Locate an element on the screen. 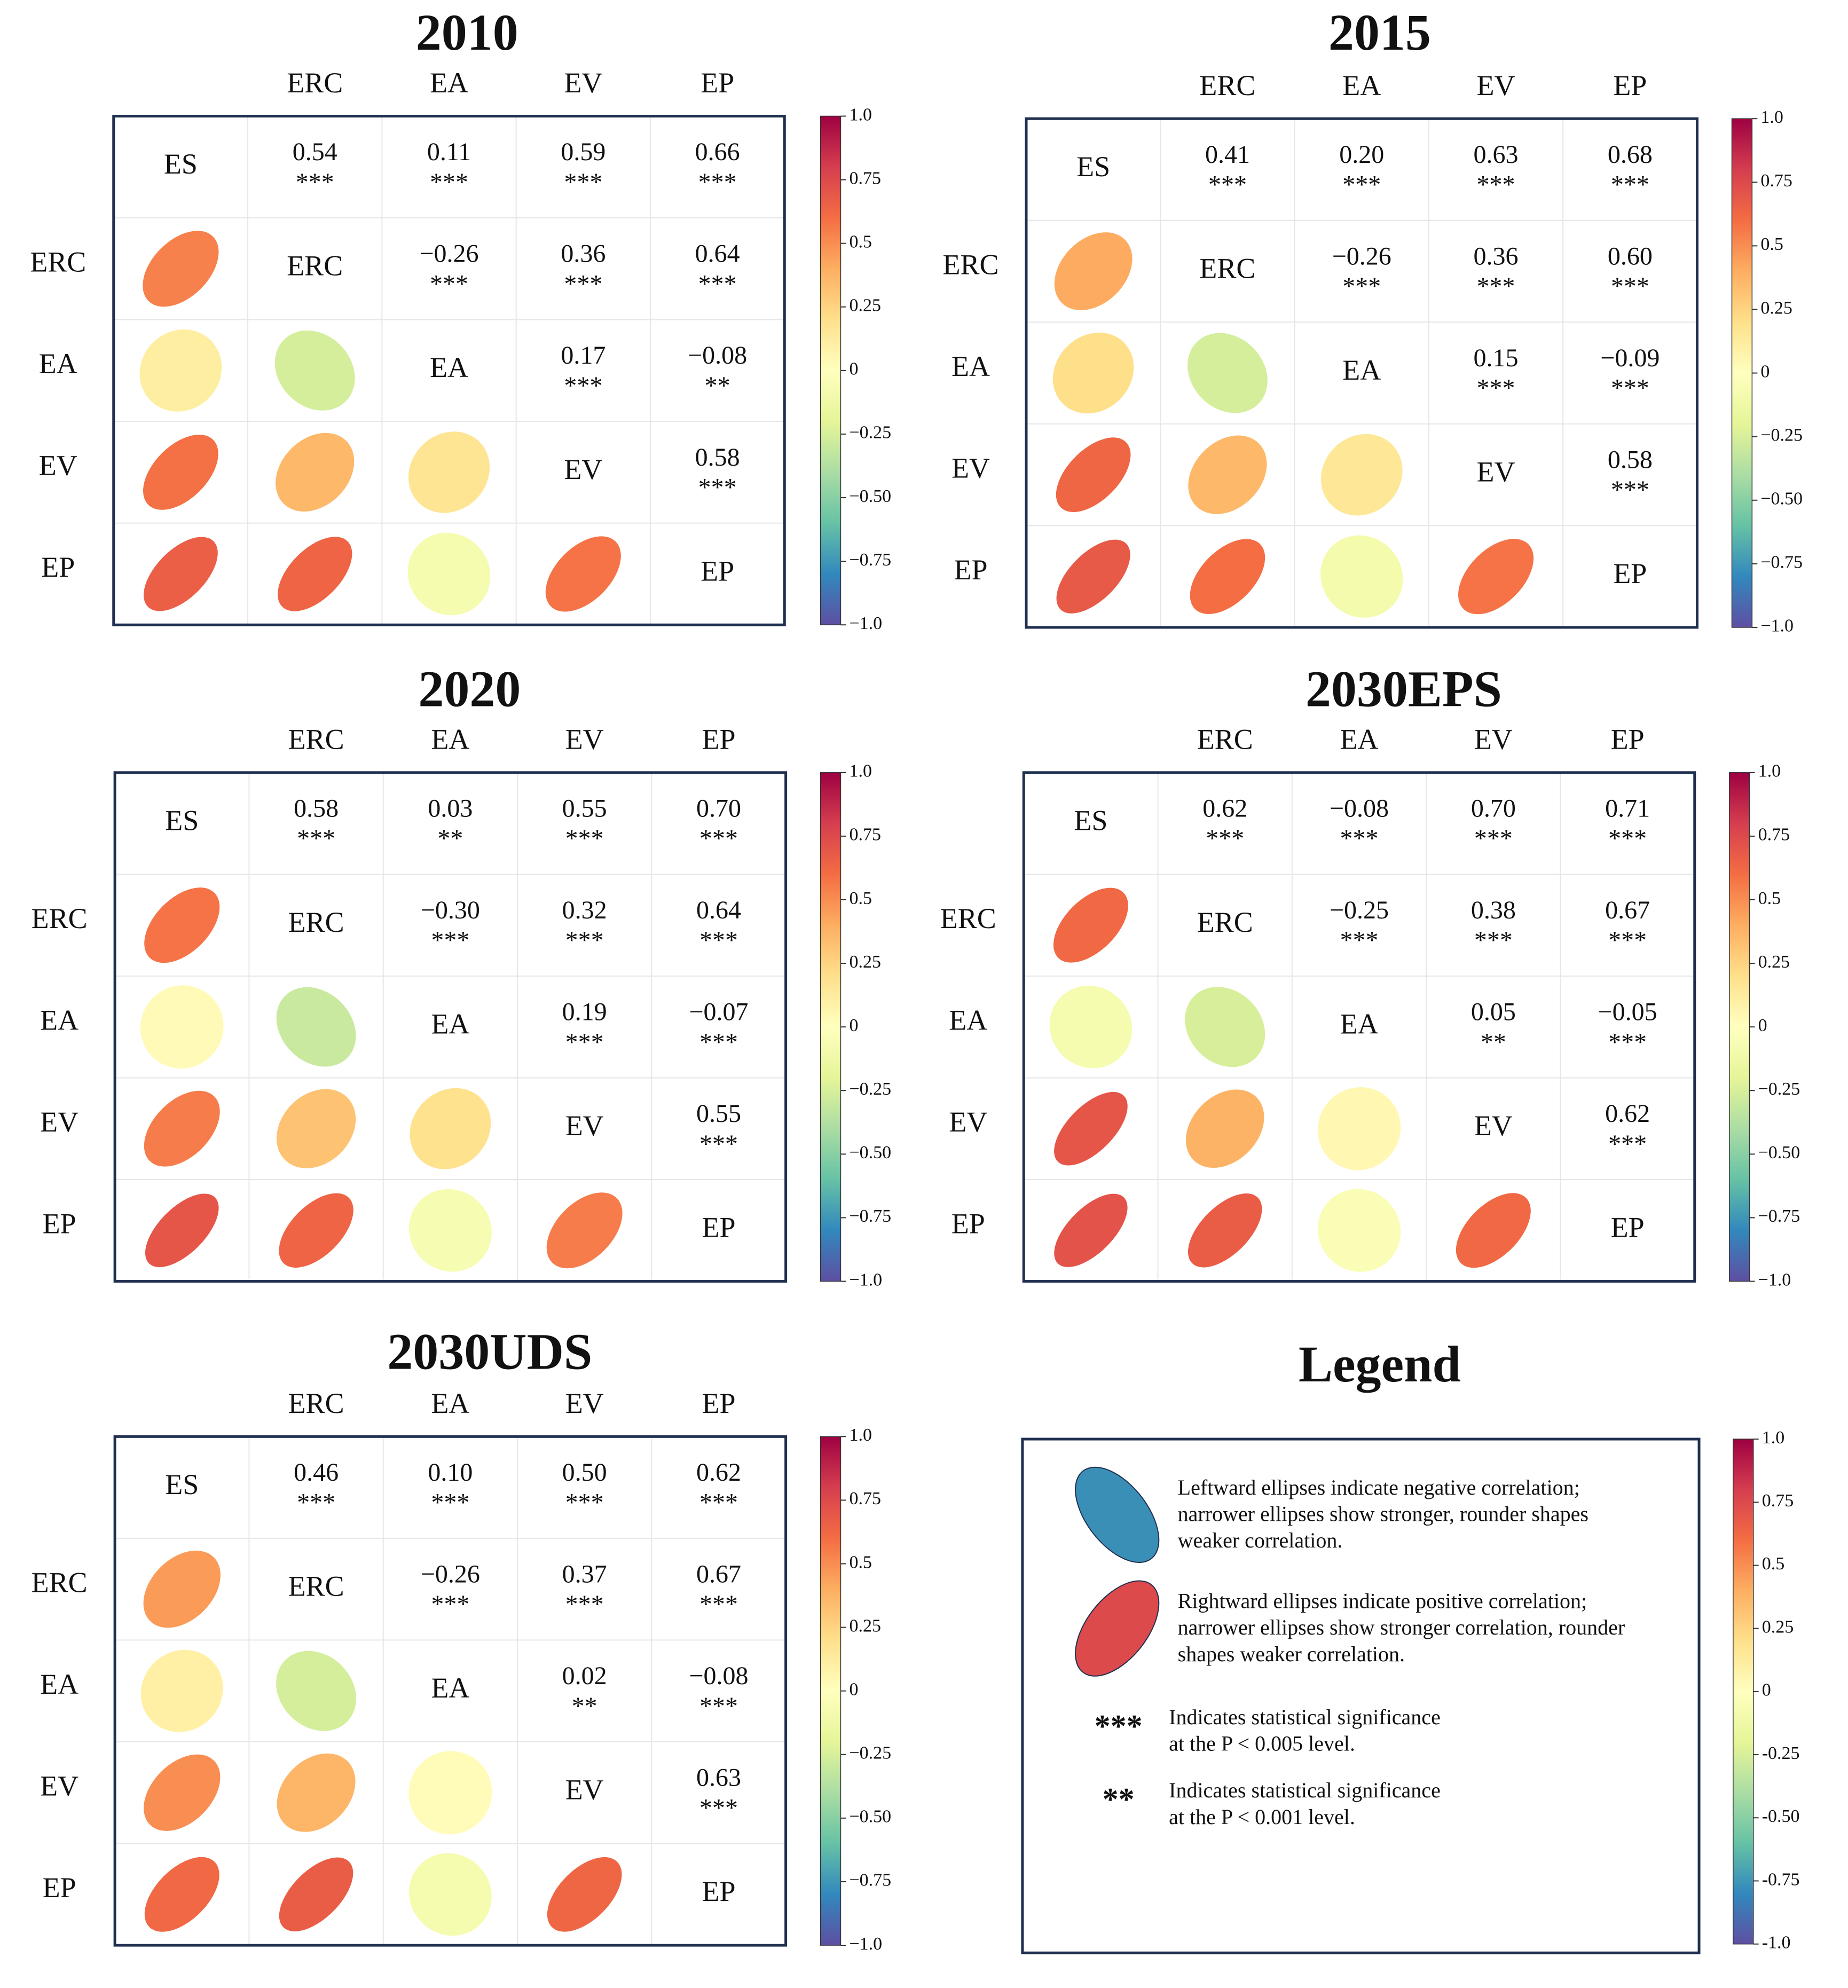 The height and width of the screenshot is (1988, 1848). correlation-value: 0.68 is located at coordinates (1630, 154).